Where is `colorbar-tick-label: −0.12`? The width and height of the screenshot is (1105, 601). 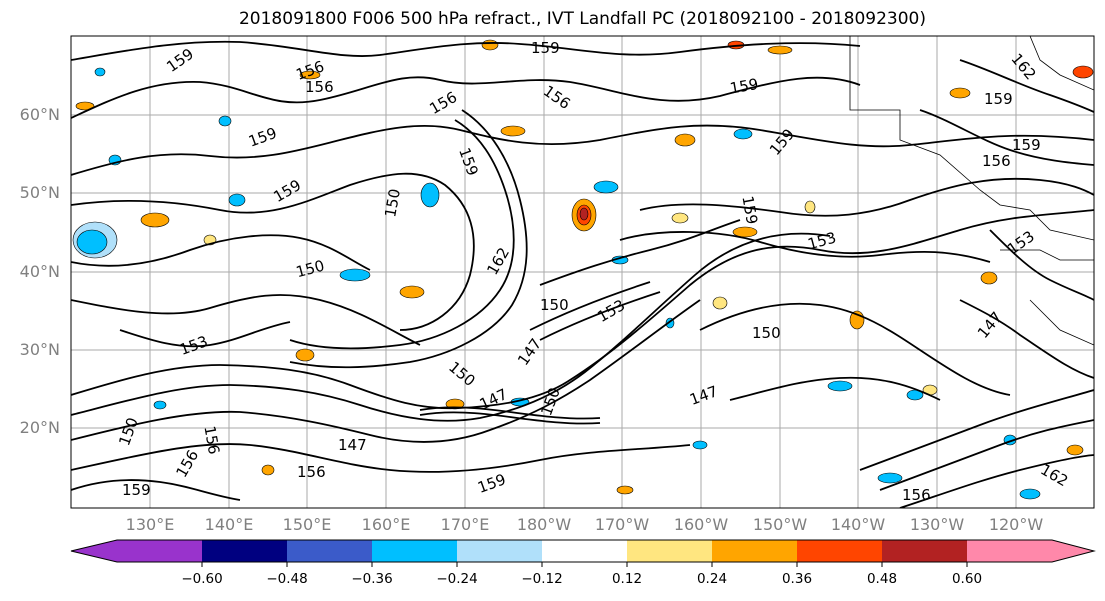
colorbar-tick-label: −0.12 is located at coordinates (542, 579).